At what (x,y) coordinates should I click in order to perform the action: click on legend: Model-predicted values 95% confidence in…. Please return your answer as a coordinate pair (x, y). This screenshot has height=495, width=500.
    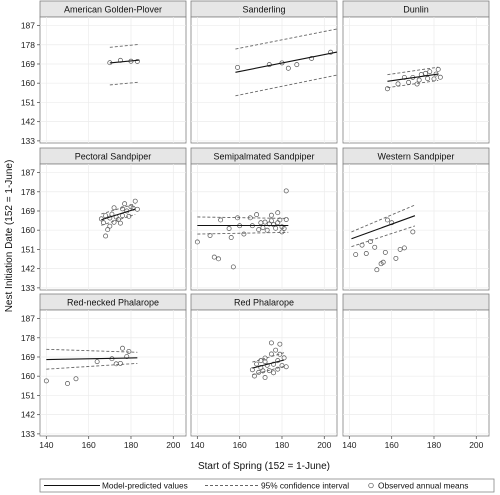
    Looking at the image, I should click on (267, 485).